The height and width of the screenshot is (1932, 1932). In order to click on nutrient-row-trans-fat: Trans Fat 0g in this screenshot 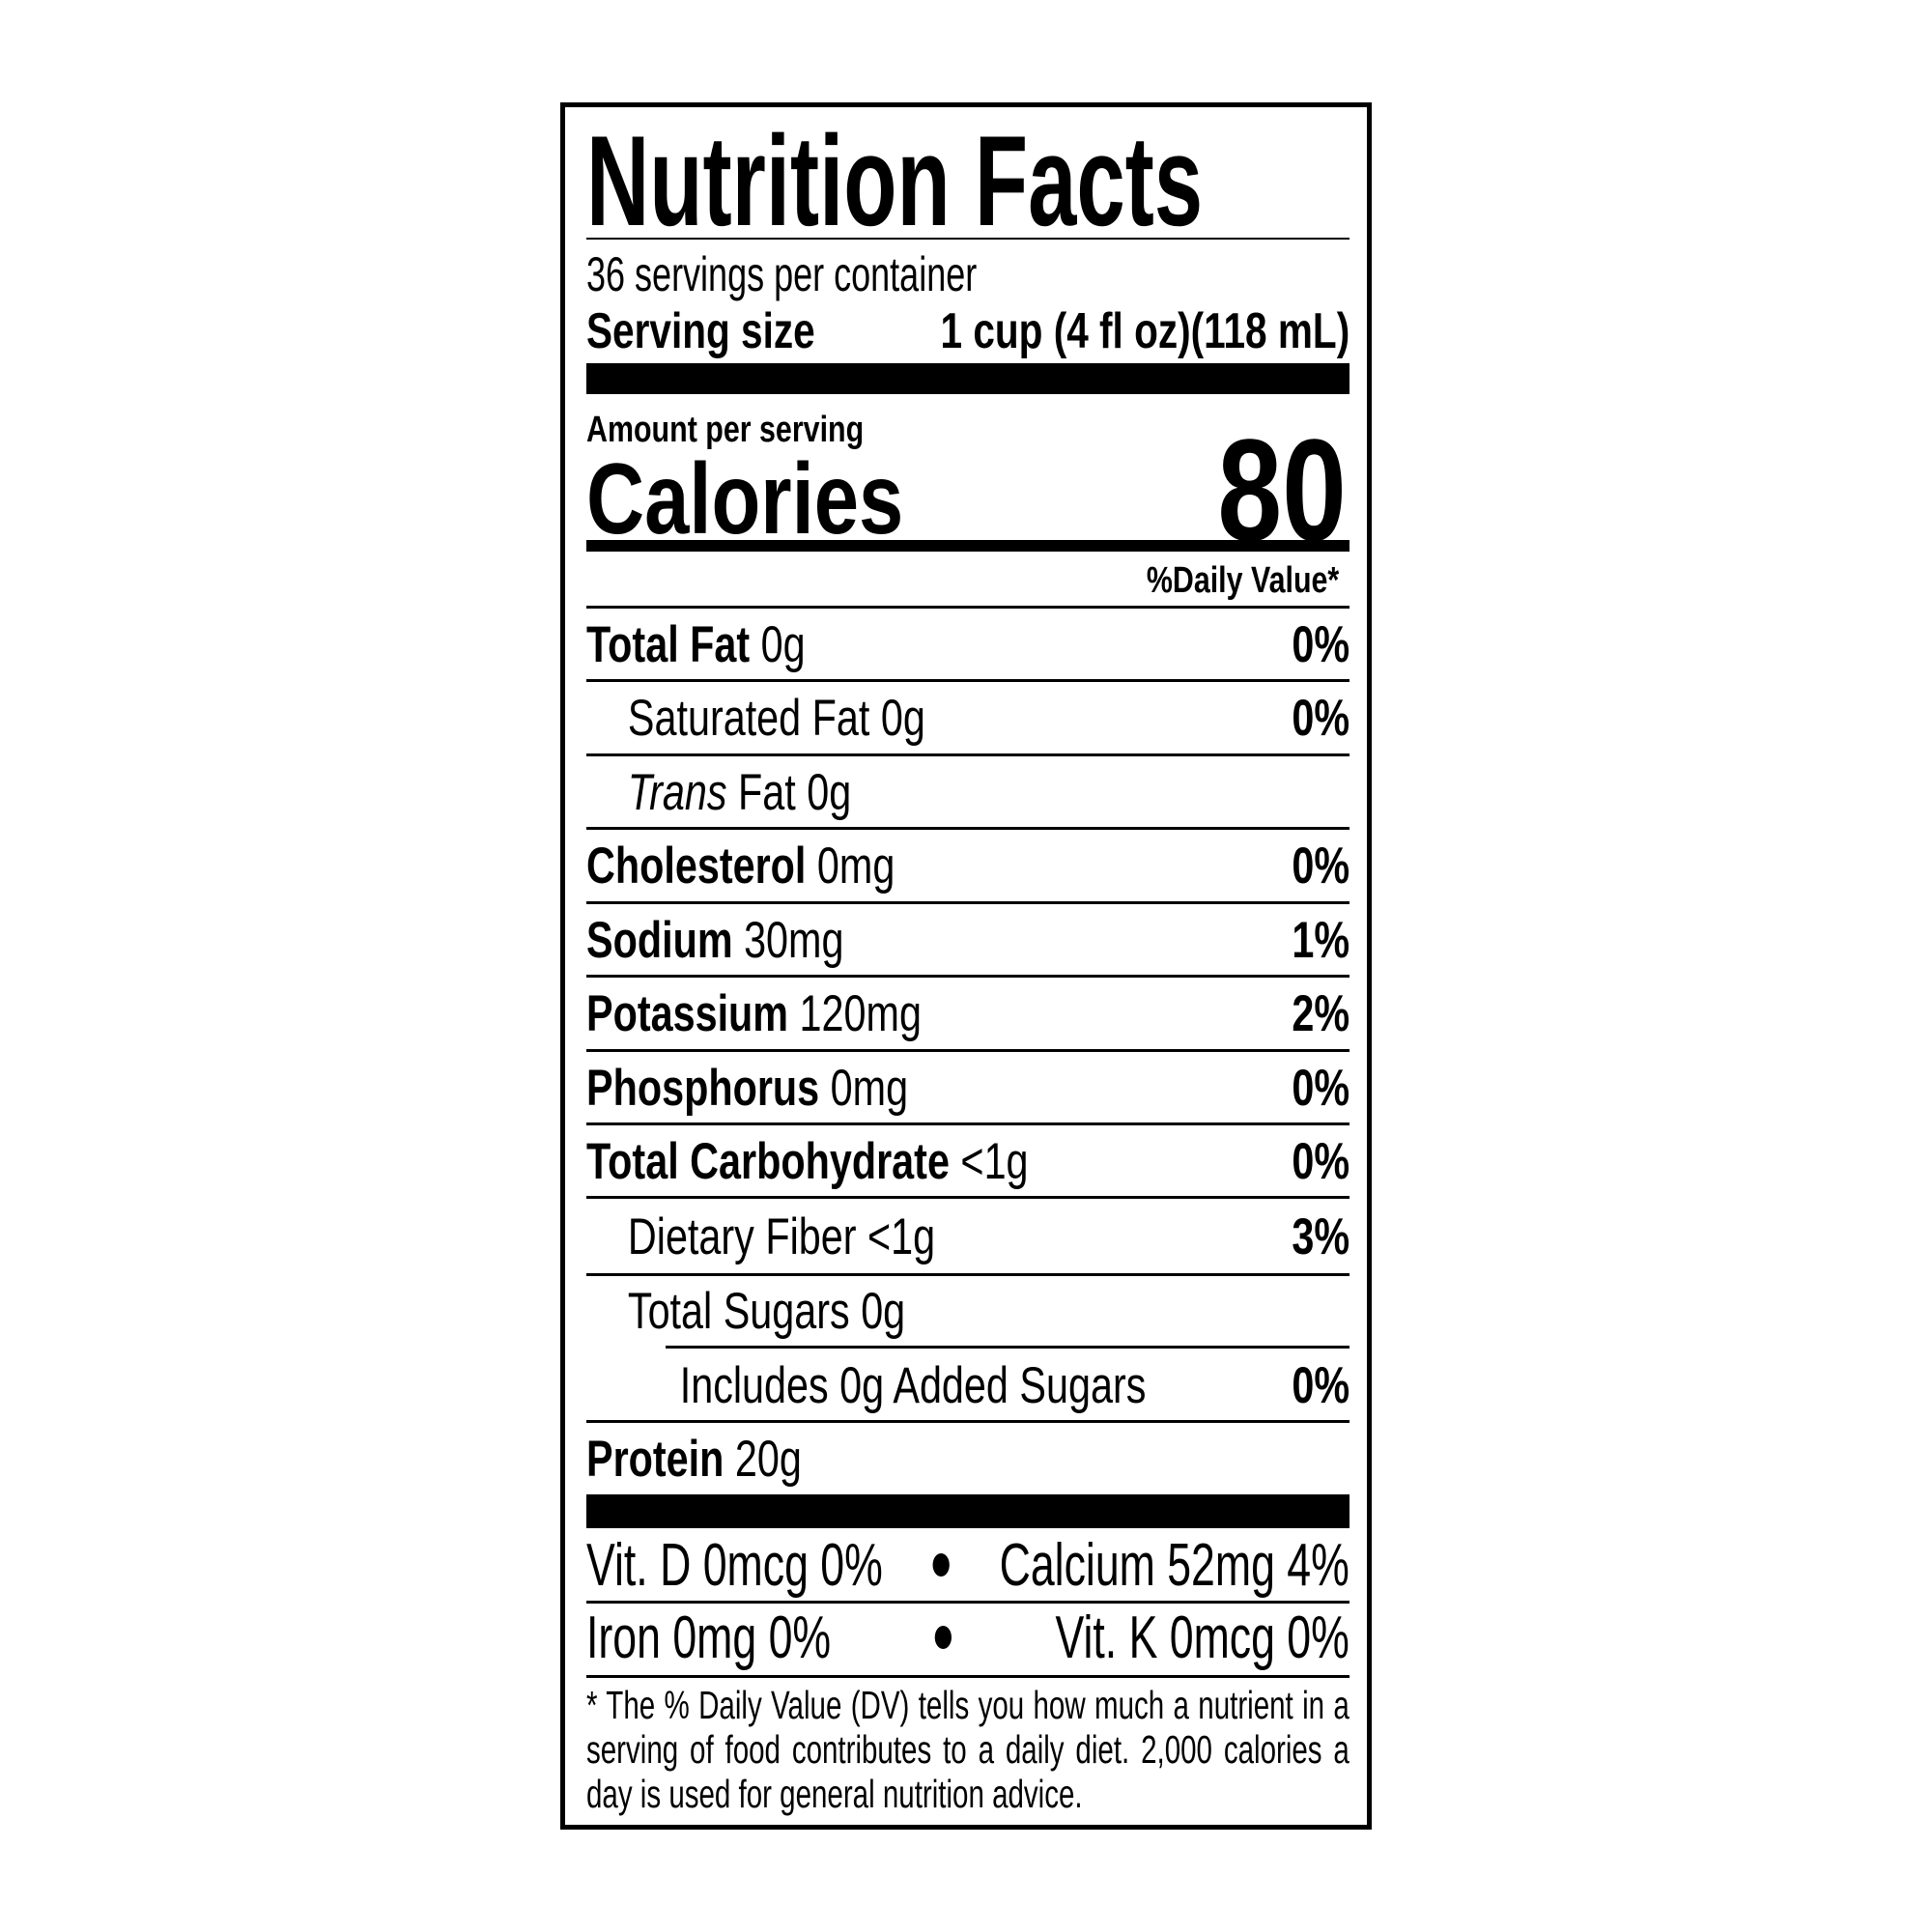, I will do `click(968, 792)`.